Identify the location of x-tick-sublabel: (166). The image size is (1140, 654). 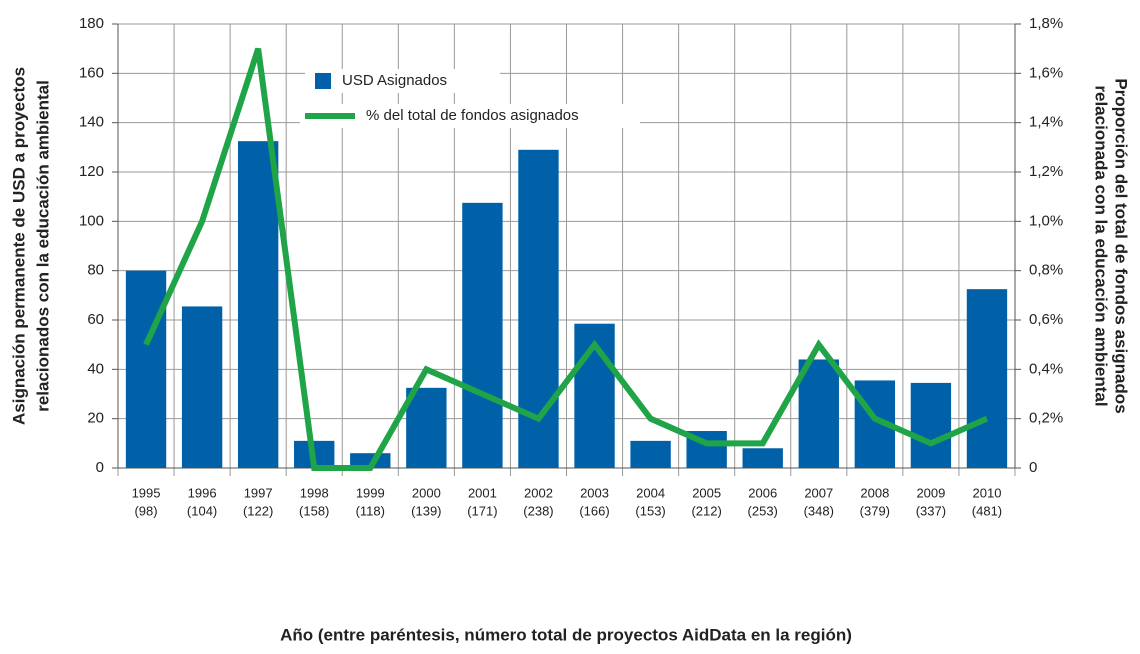
(594, 510).